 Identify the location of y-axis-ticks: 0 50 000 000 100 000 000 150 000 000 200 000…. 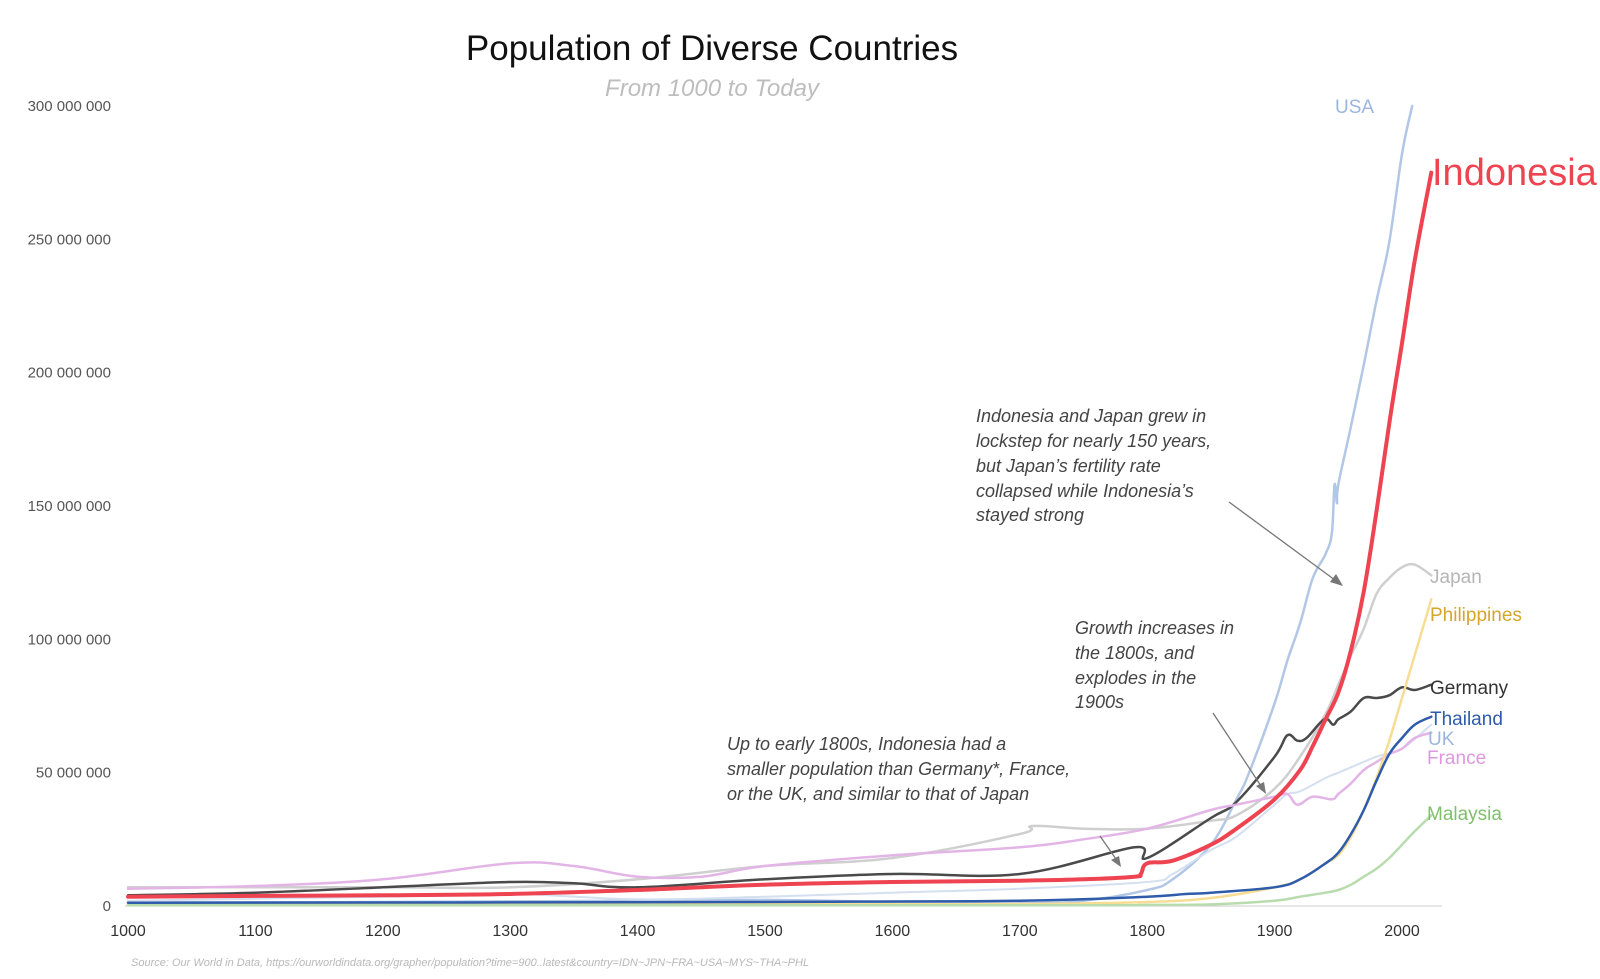
(69, 506).